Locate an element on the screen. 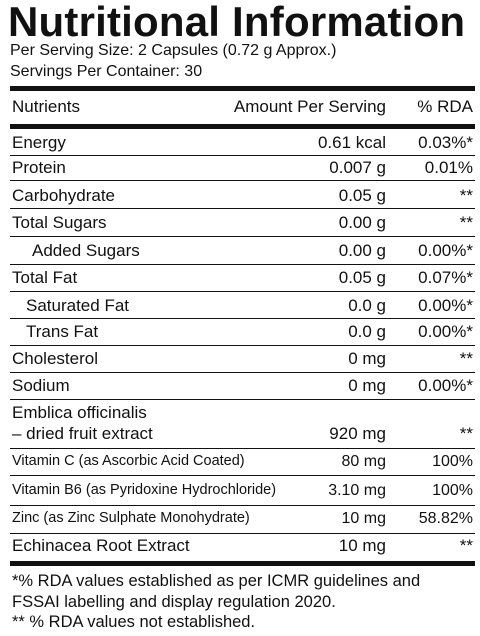 The width and height of the screenshot is (480, 636). nutrient-name: Added Sugars is located at coordinates (86, 250).